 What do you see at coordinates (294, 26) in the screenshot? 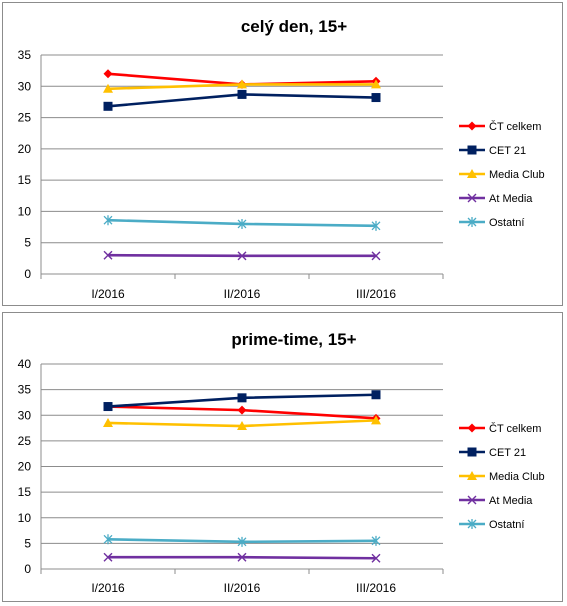
I see `chart-title: celý den, 15+` at bounding box center [294, 26].